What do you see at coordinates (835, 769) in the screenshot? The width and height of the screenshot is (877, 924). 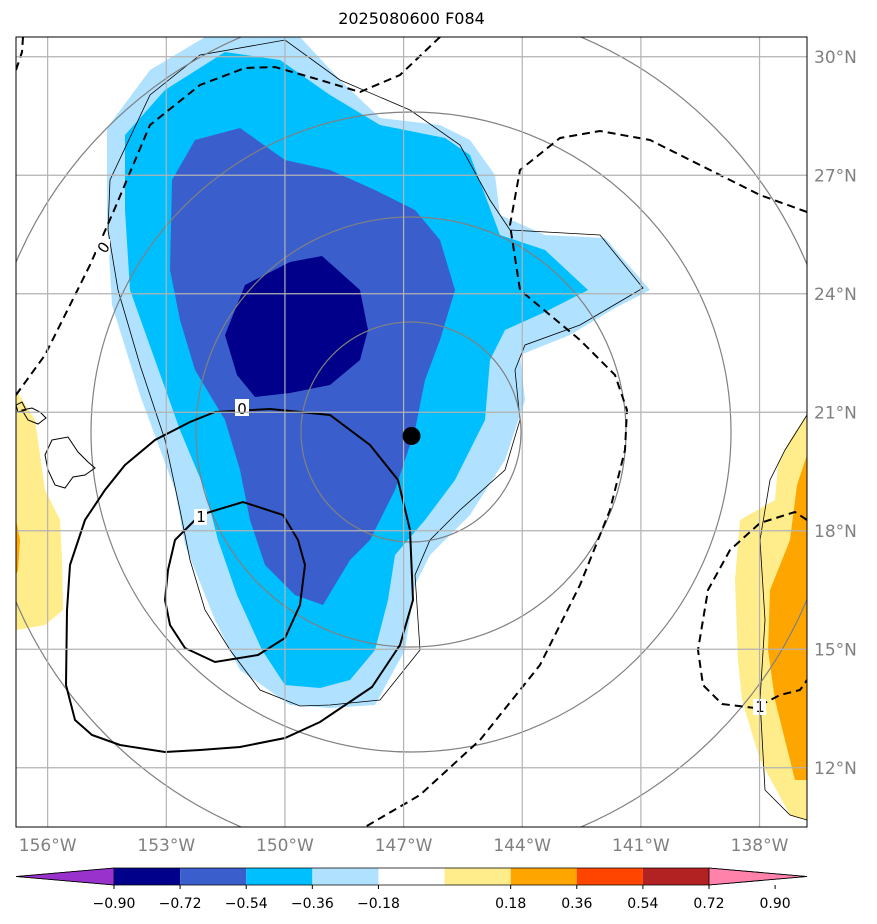 I see `lat-tick-label: 12°N` at bounding box center [835, 769].